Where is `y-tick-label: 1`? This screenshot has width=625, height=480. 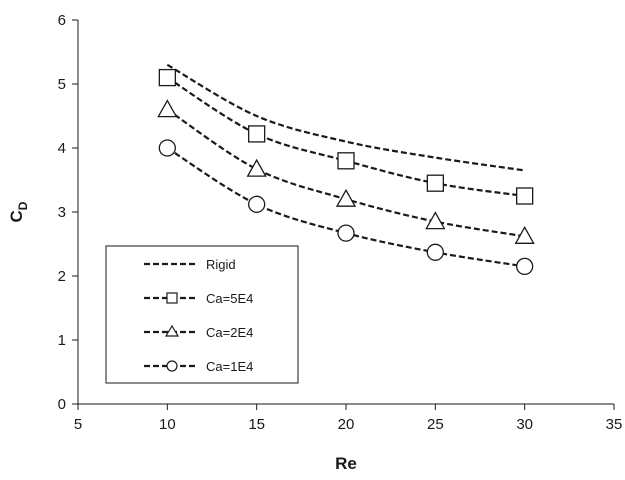
y-tick-label: 1 is located at coordinates (62, 340).